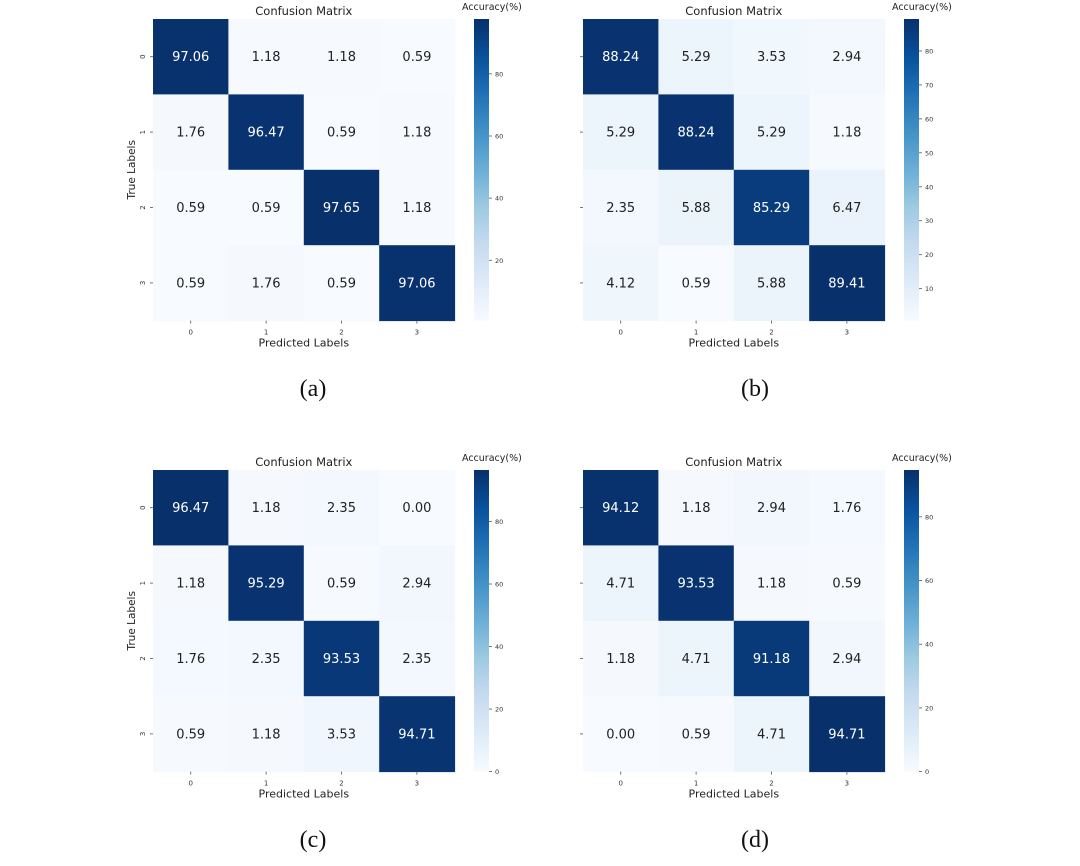 This screenshot has width=1080, height=866. What do you see at coordinates (927, 772) in the screenshot?
I see `colorbar-tick-label: 0` at bounding box center [927, 772].